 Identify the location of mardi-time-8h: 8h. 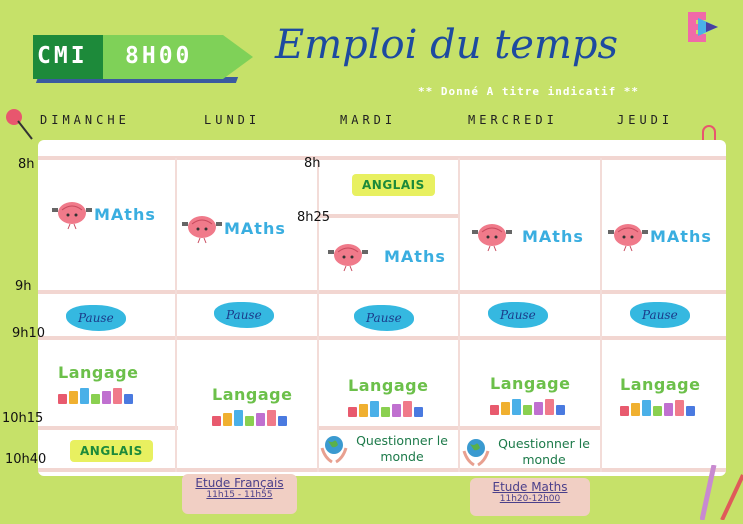
(312, 163).